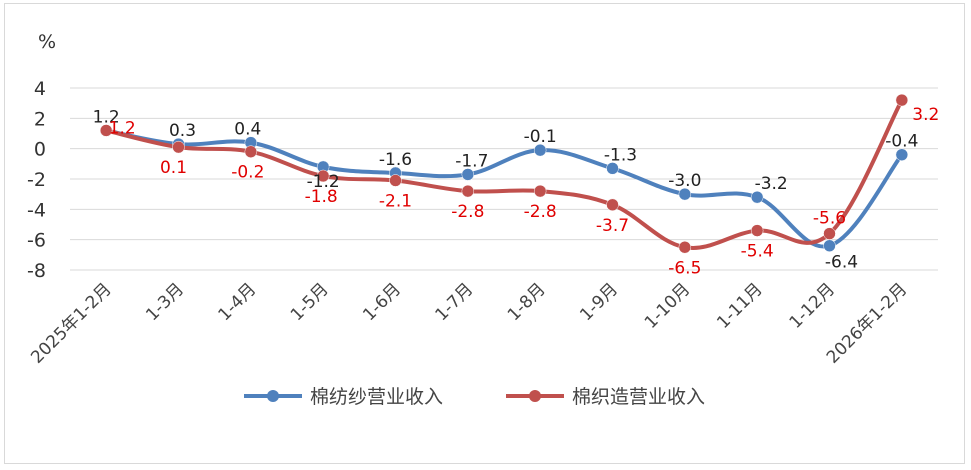 The width and height of the screenshot is (971, 470). What do you see at coordinates (684, 181) in the screenshot?
I see `data-label: -3.0` at bounding box center [684, 181].